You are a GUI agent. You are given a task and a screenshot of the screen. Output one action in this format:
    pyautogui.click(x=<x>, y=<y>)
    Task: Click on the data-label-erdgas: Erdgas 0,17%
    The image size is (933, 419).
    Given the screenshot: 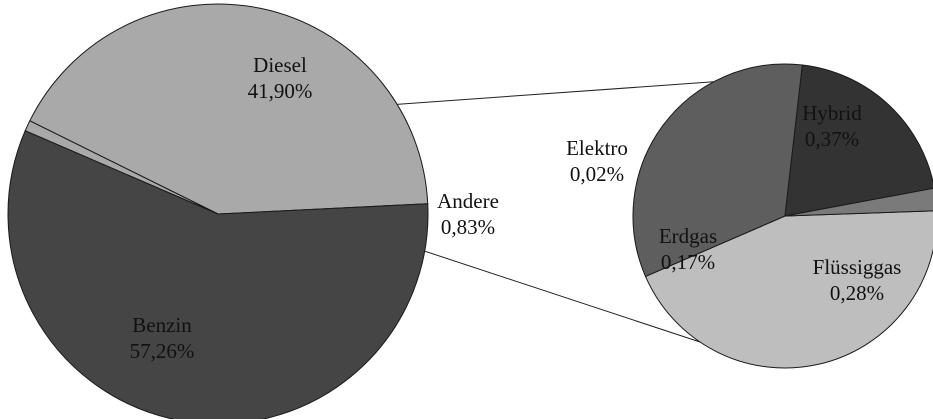 What is the action you would take?
    pyautogui.click(x=688, y=249)
    